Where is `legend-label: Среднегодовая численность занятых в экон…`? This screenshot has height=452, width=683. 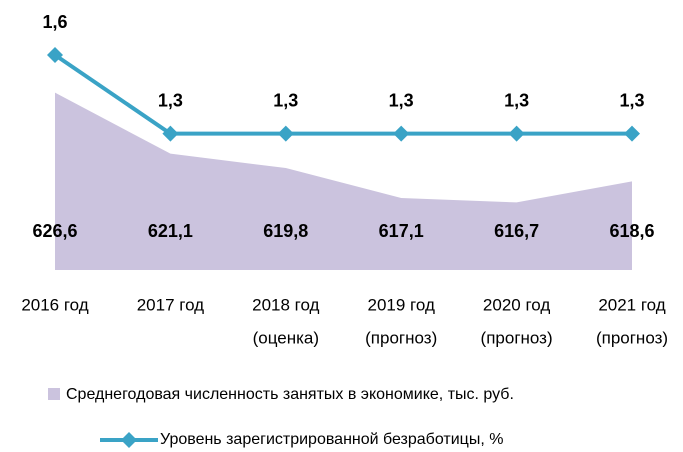 legend-label: Среднегодовая численность занятых в экон… is located at coordinates (290, 394).